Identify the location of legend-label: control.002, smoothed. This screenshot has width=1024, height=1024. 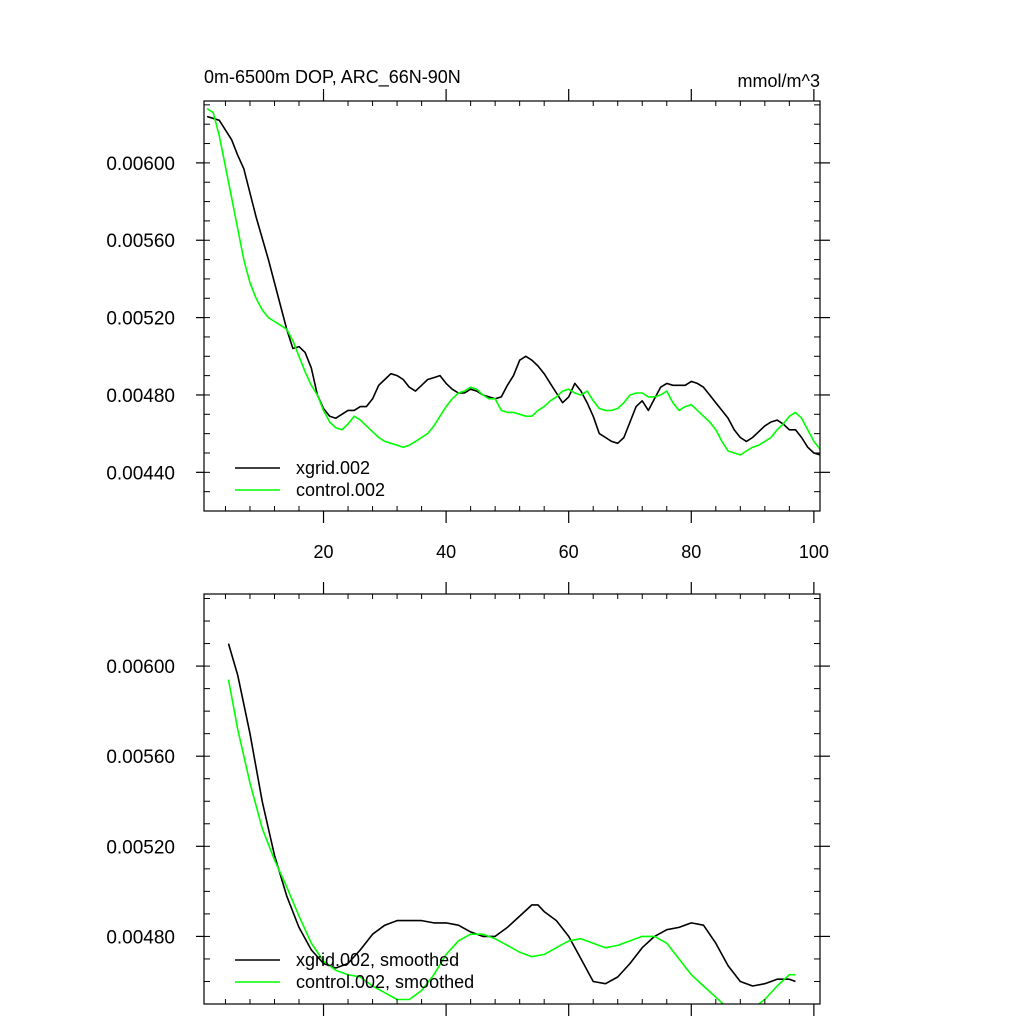
(385, 982).